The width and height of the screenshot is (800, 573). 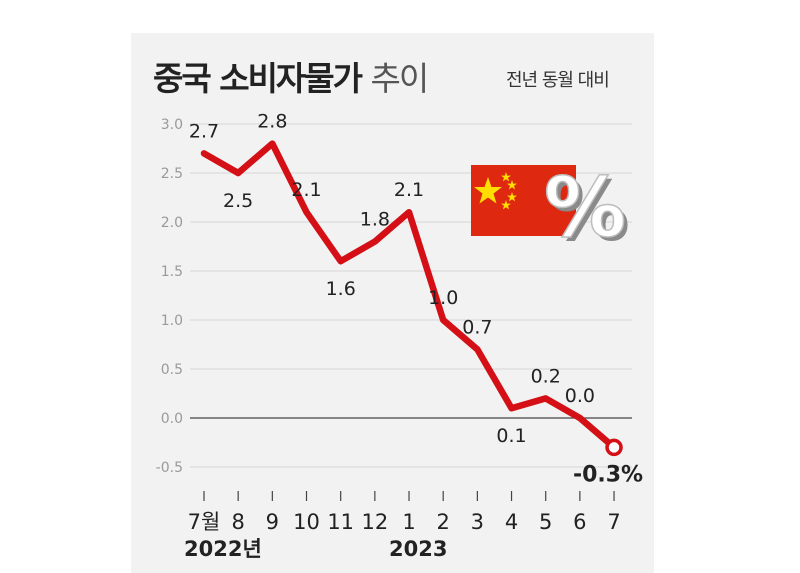 I want to click on x-tick-label: 9, so click(x=272, y=522).